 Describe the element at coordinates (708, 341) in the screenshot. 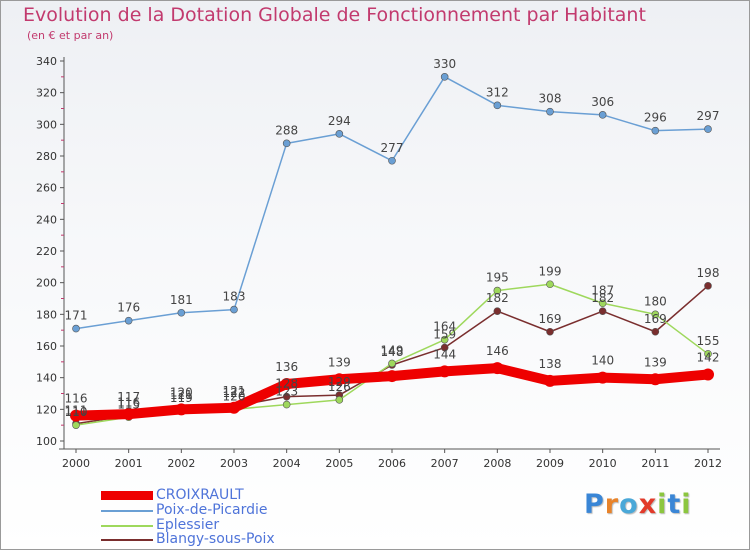

I see `data-label-eplessier: 155` at that location.